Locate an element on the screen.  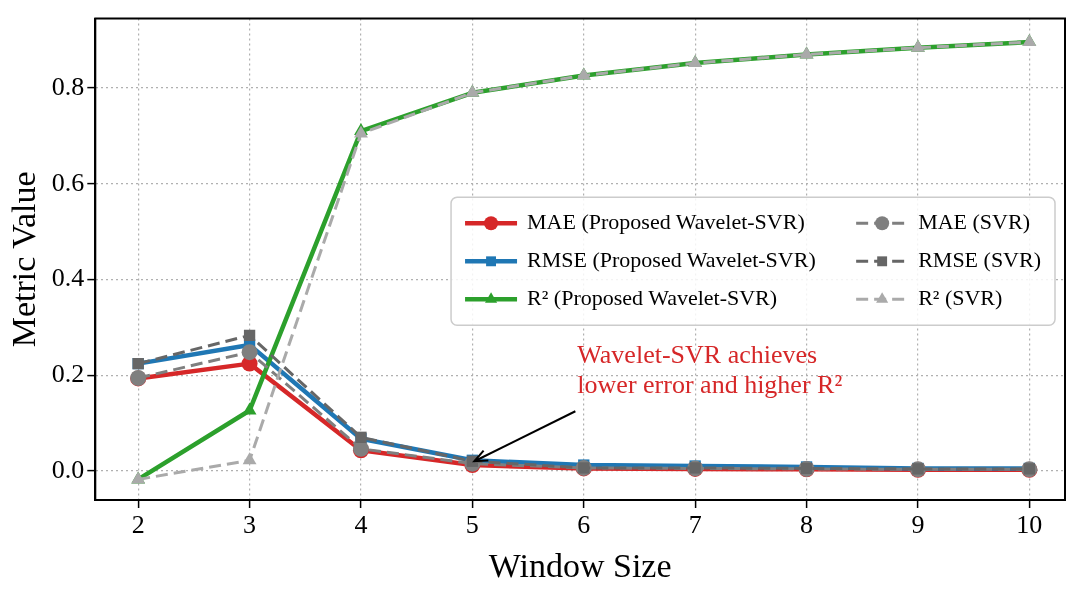
y-tick-label: 0.4 is located at coordinates (68, 278).